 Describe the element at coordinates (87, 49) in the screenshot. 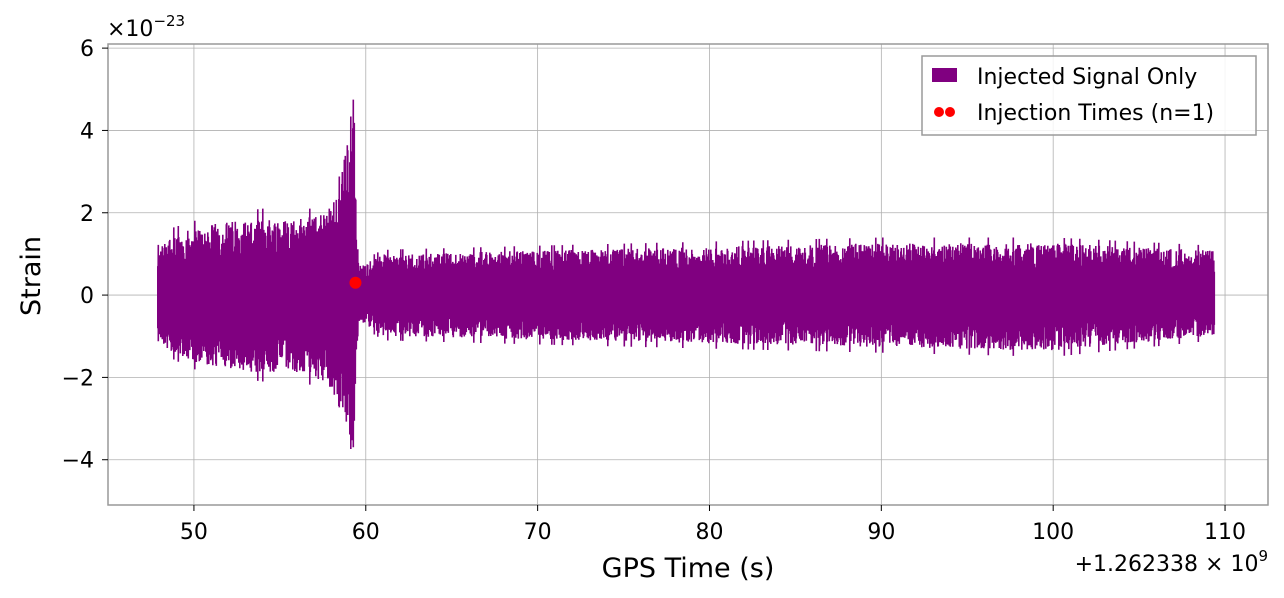

I see `y-tick-label: 6` at that location.